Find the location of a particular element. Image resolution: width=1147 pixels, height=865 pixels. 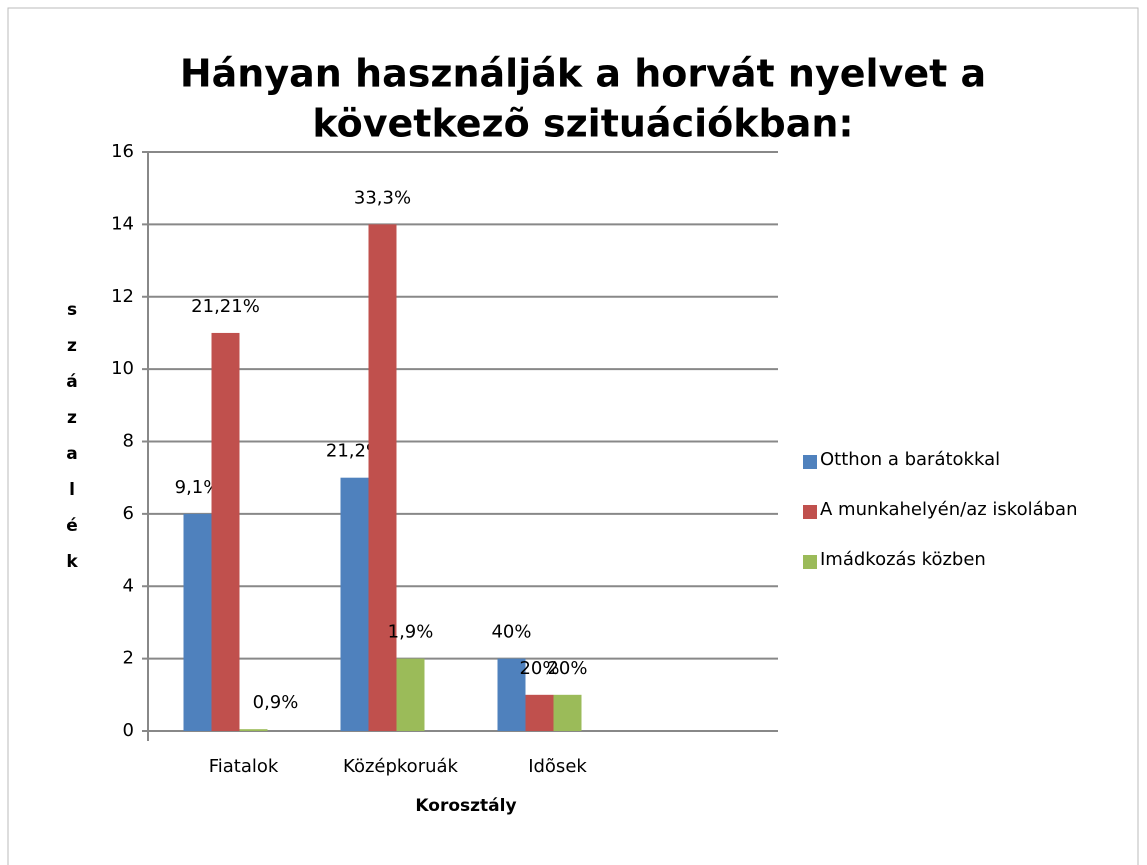

data-label: 40% is located at coordinates (511, 632).